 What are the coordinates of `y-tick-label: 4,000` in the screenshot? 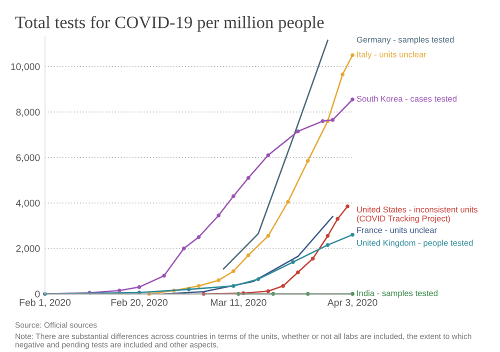 It's located at (28, 204).